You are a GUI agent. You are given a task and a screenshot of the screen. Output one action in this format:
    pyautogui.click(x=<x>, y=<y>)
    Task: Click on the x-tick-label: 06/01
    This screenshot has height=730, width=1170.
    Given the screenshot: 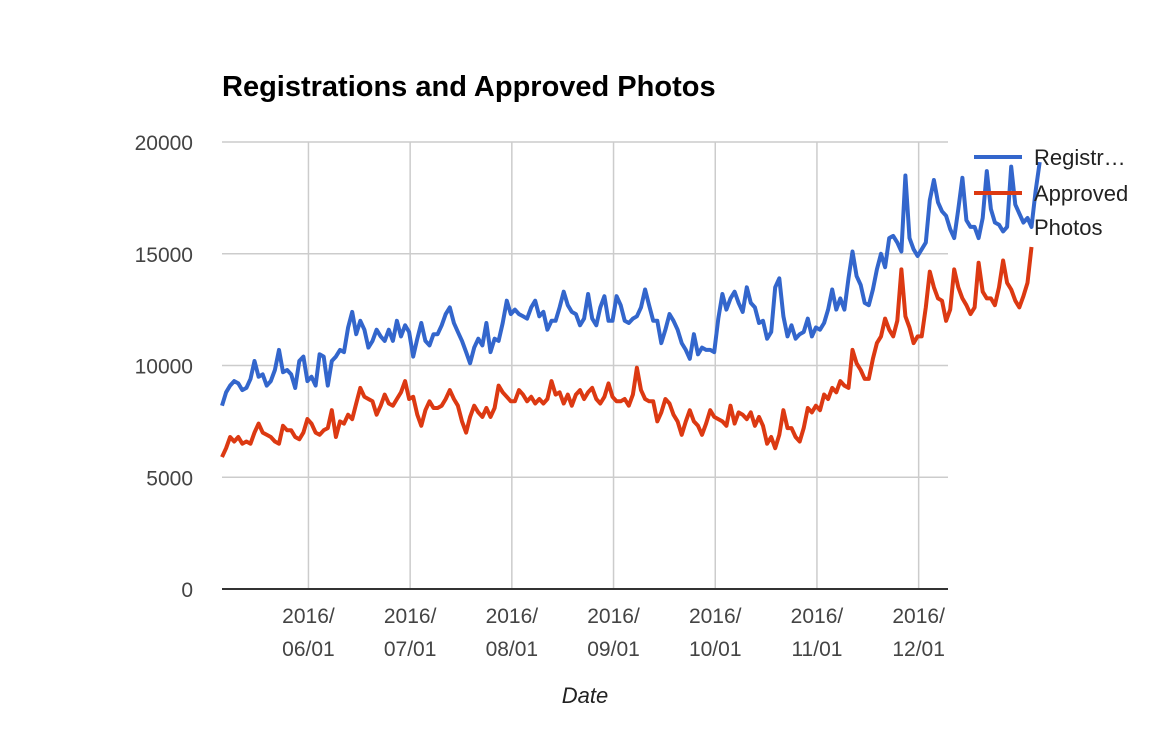 What is the action you would take?
    pyautogui.click(x=308, y=649)
    